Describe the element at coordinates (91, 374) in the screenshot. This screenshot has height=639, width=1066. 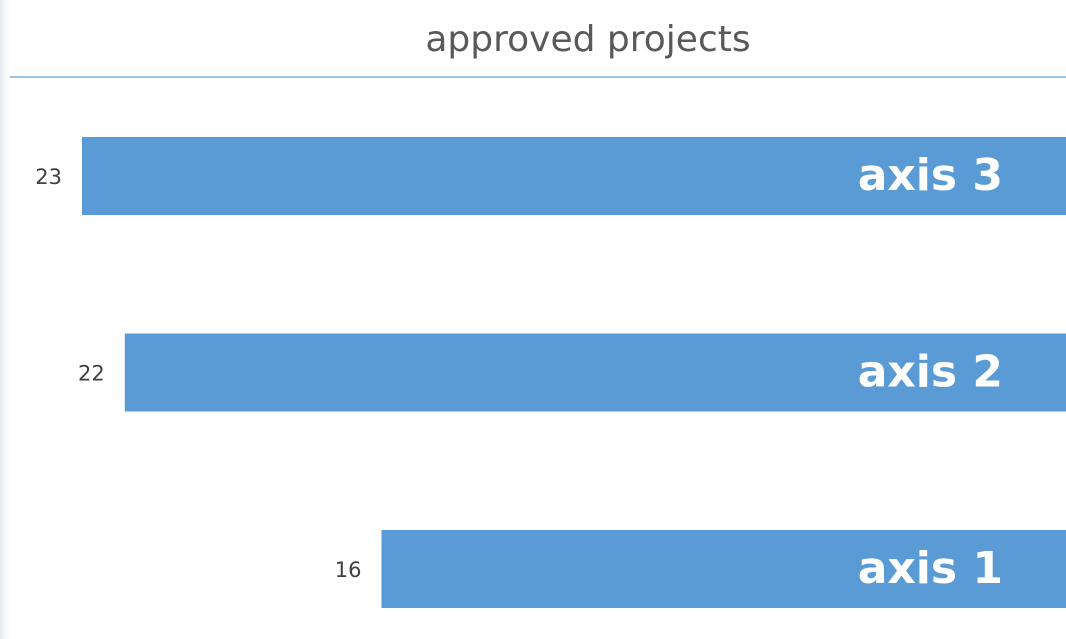
I see `value-label: 22` at that location.